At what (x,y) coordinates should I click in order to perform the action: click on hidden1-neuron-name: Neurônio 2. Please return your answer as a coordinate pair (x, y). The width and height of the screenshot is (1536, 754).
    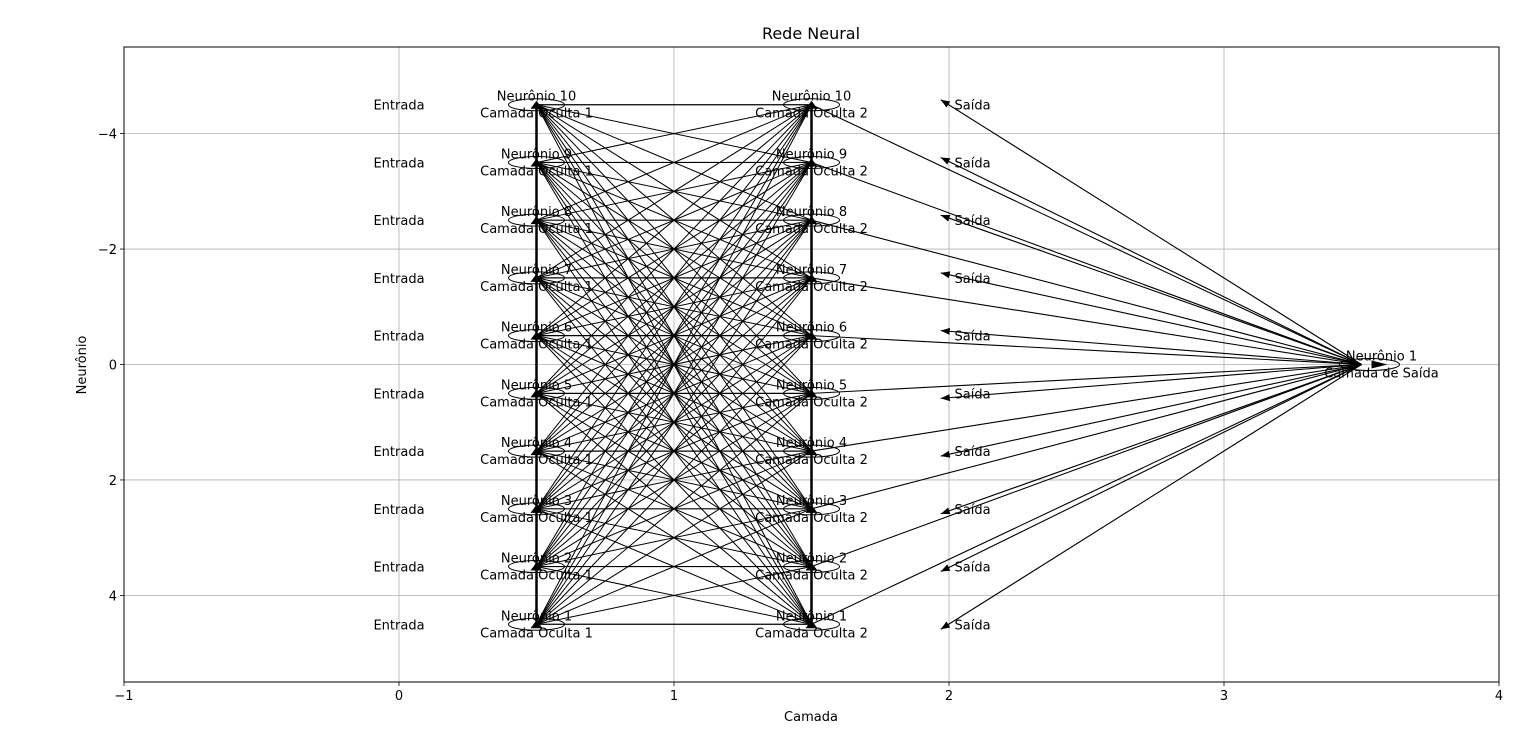
    Looking at the image, I should click on (536, 559).